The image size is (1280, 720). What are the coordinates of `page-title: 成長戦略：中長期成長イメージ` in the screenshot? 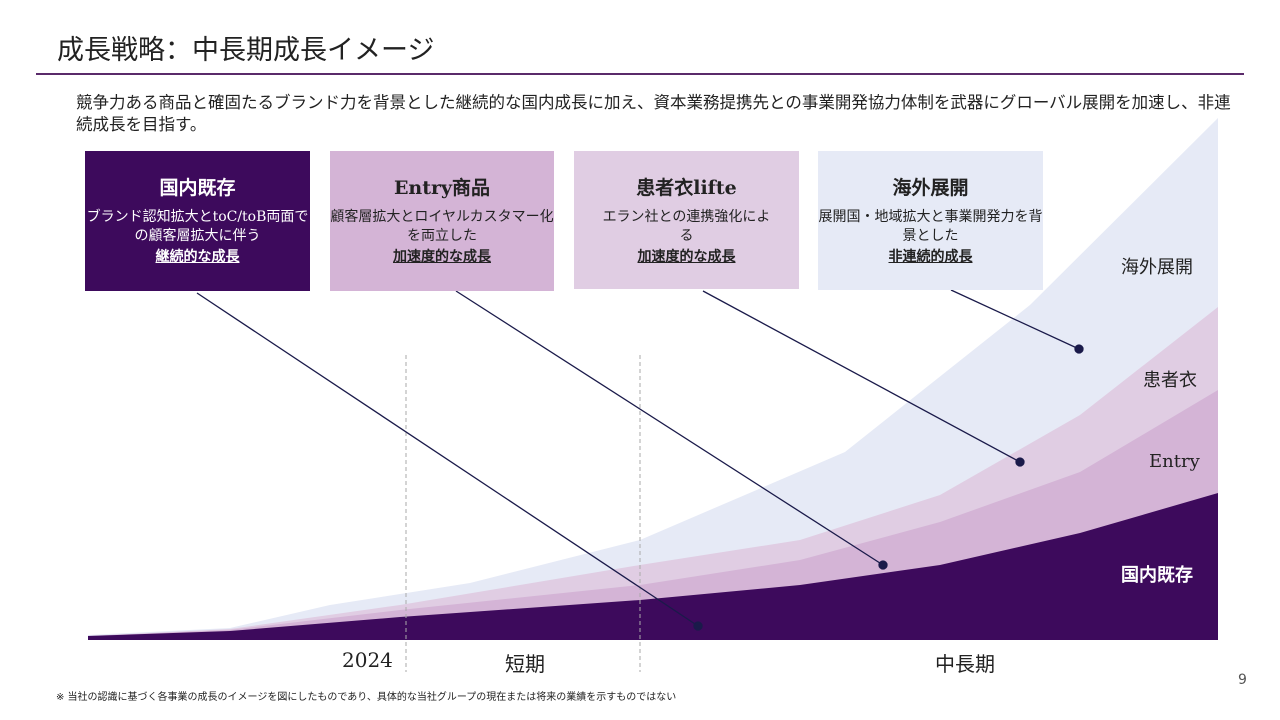 It's located at (246, 50).